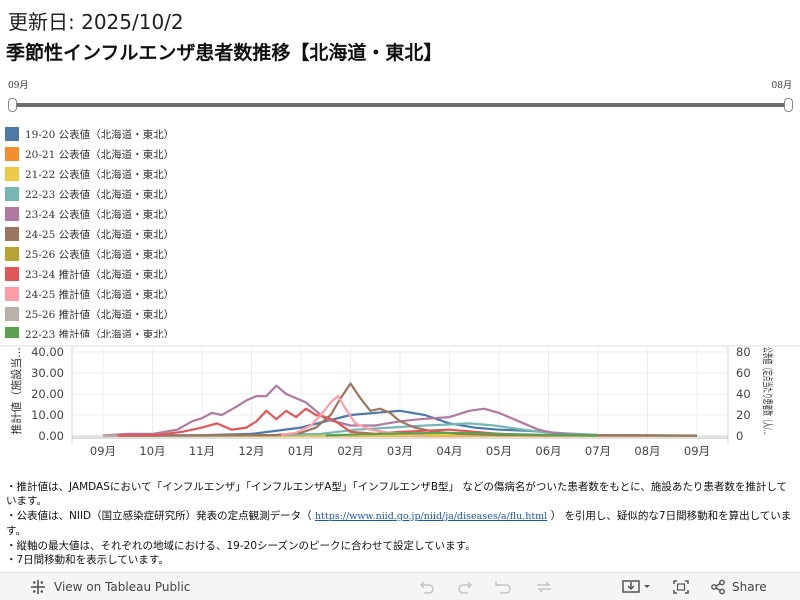  I want to click on fullscreen-icon, so click(681, 587).